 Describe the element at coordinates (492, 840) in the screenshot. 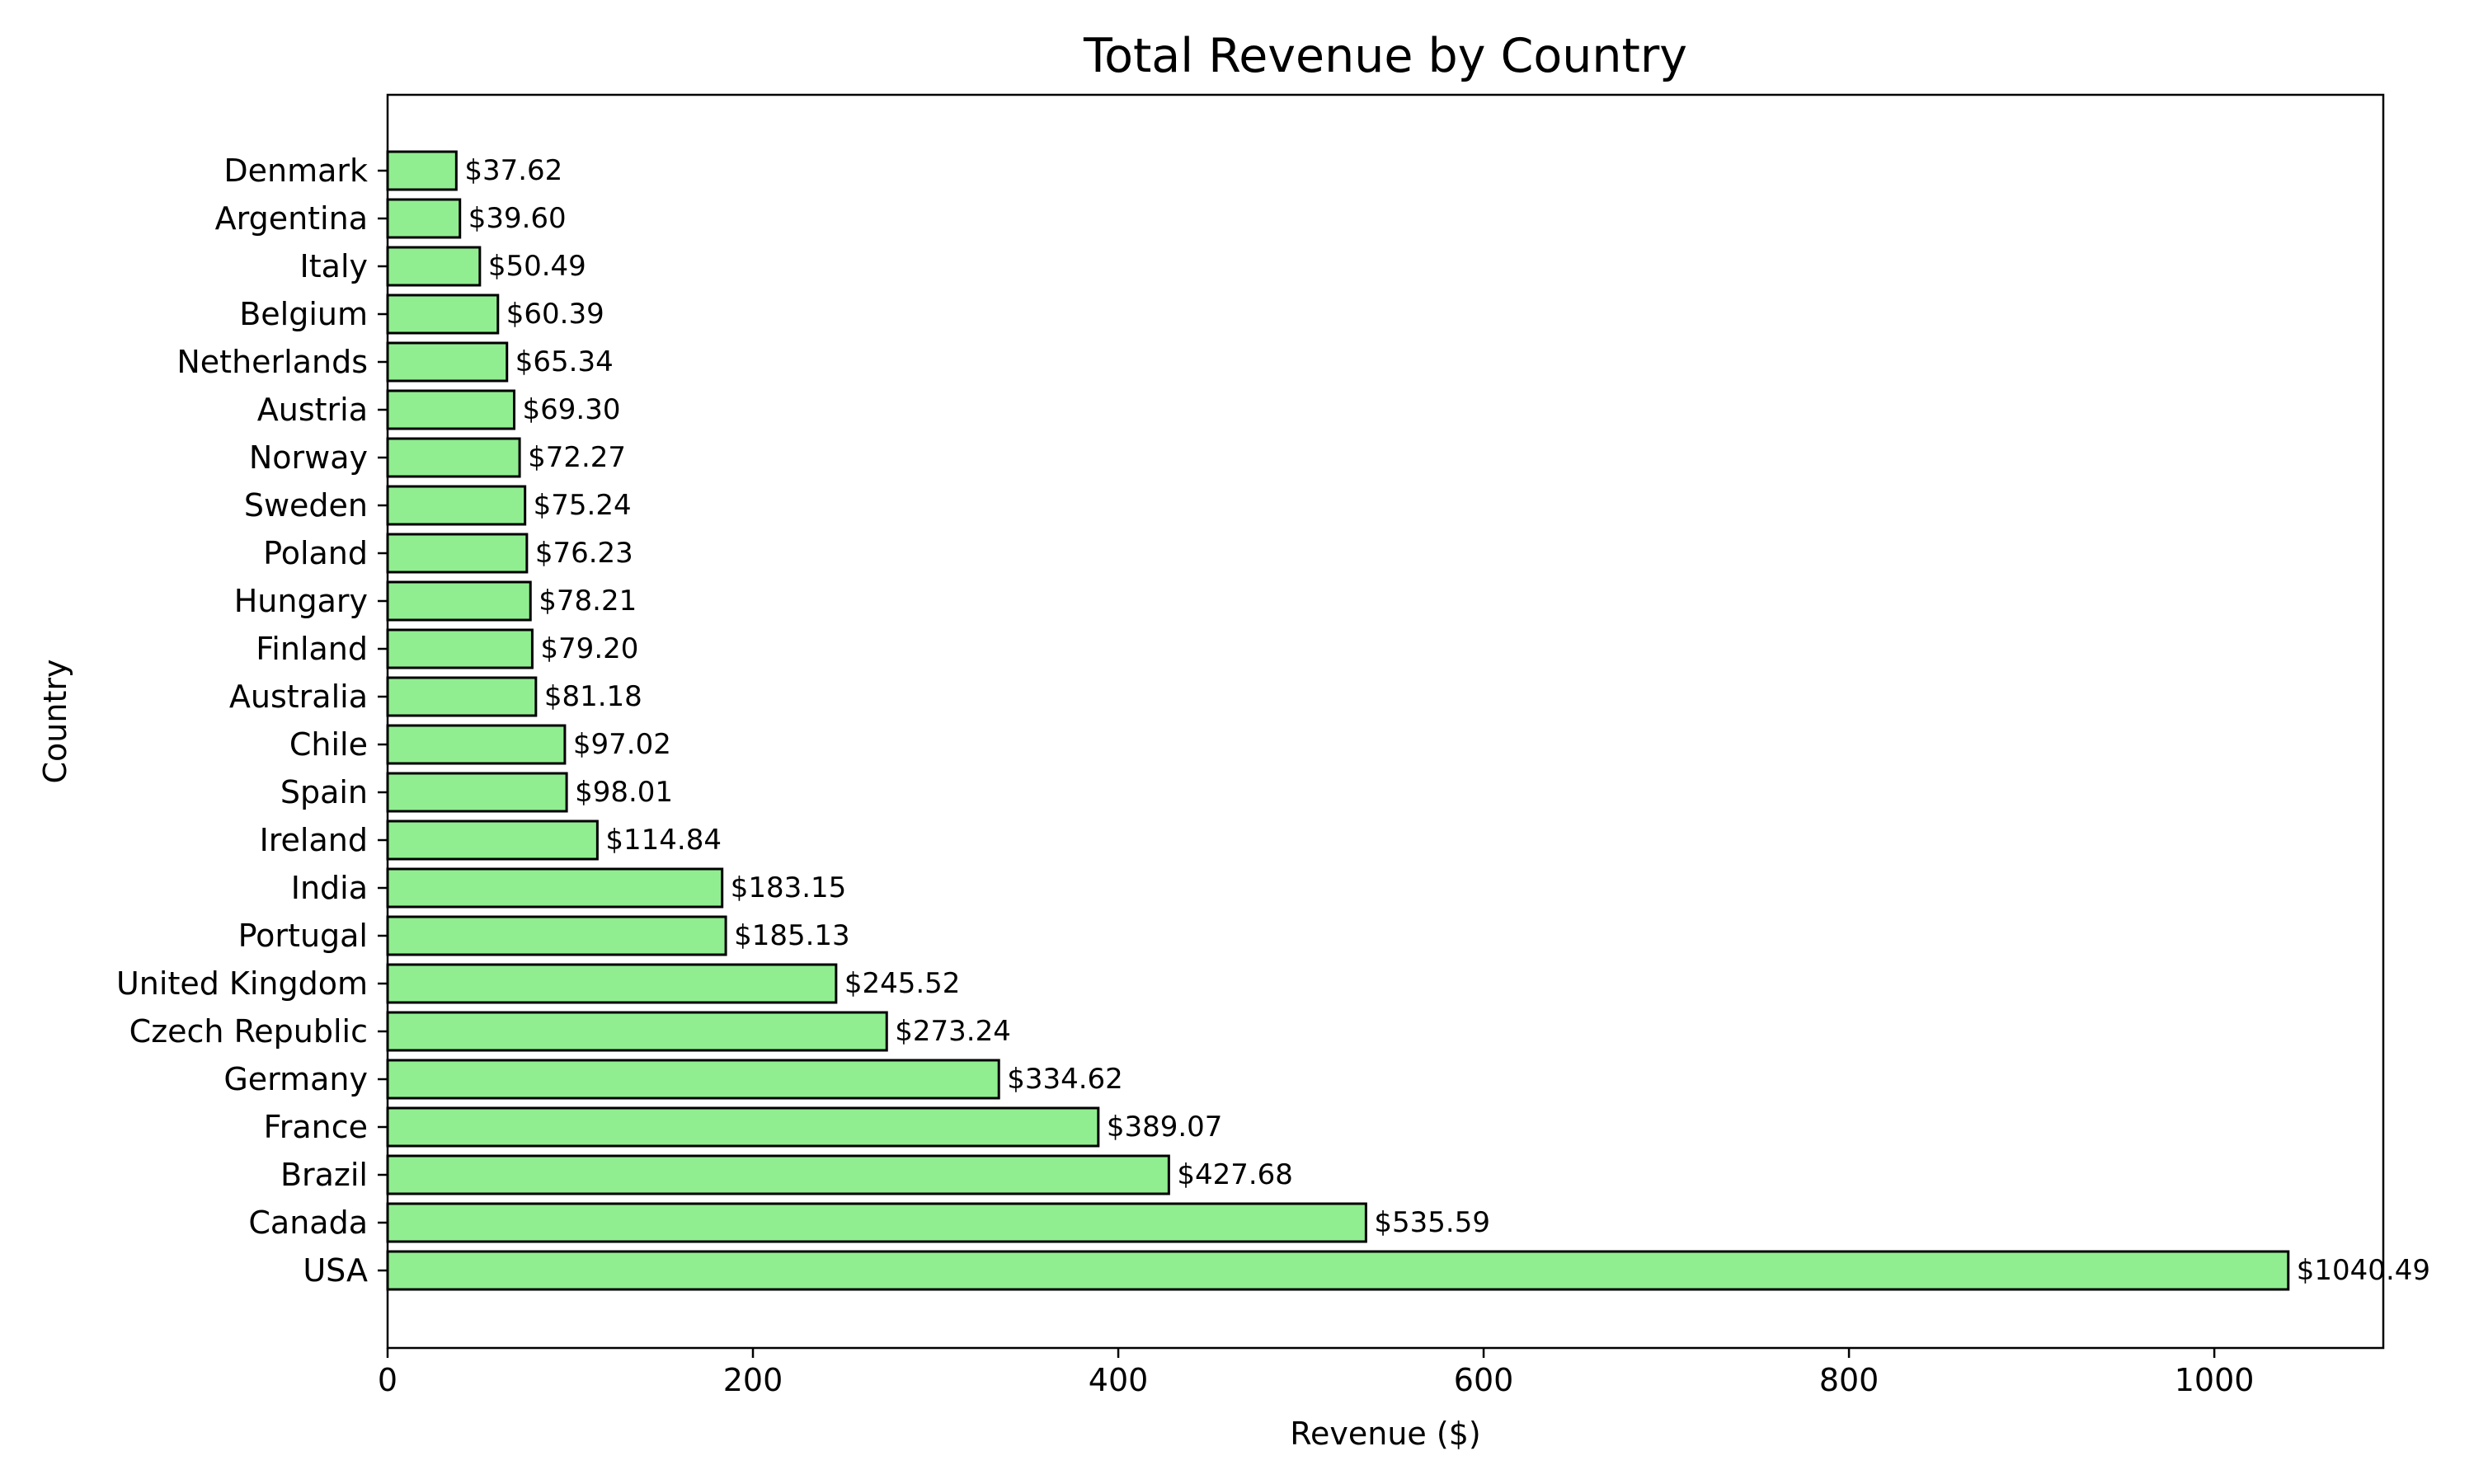

I see `bar-ireland` at that location.